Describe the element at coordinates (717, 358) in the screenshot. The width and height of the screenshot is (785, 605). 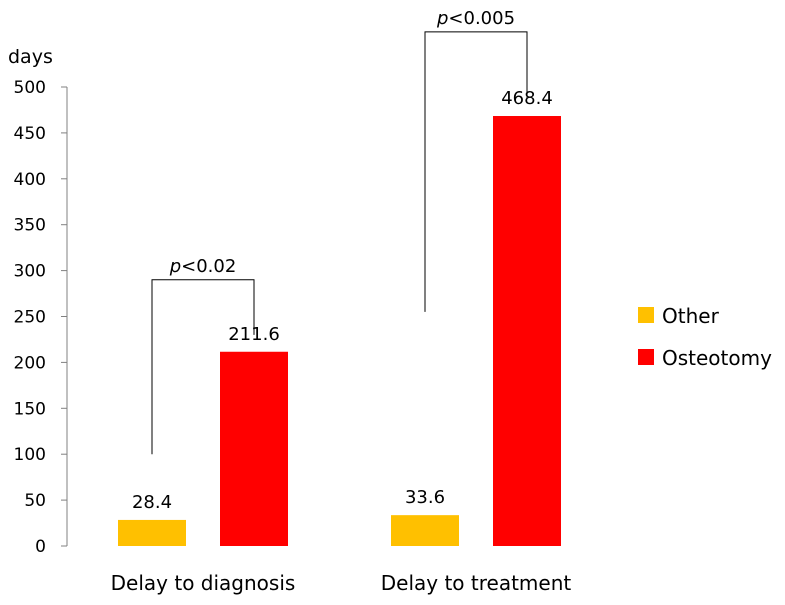
I see `legend-label: Osteotomy` at that location.